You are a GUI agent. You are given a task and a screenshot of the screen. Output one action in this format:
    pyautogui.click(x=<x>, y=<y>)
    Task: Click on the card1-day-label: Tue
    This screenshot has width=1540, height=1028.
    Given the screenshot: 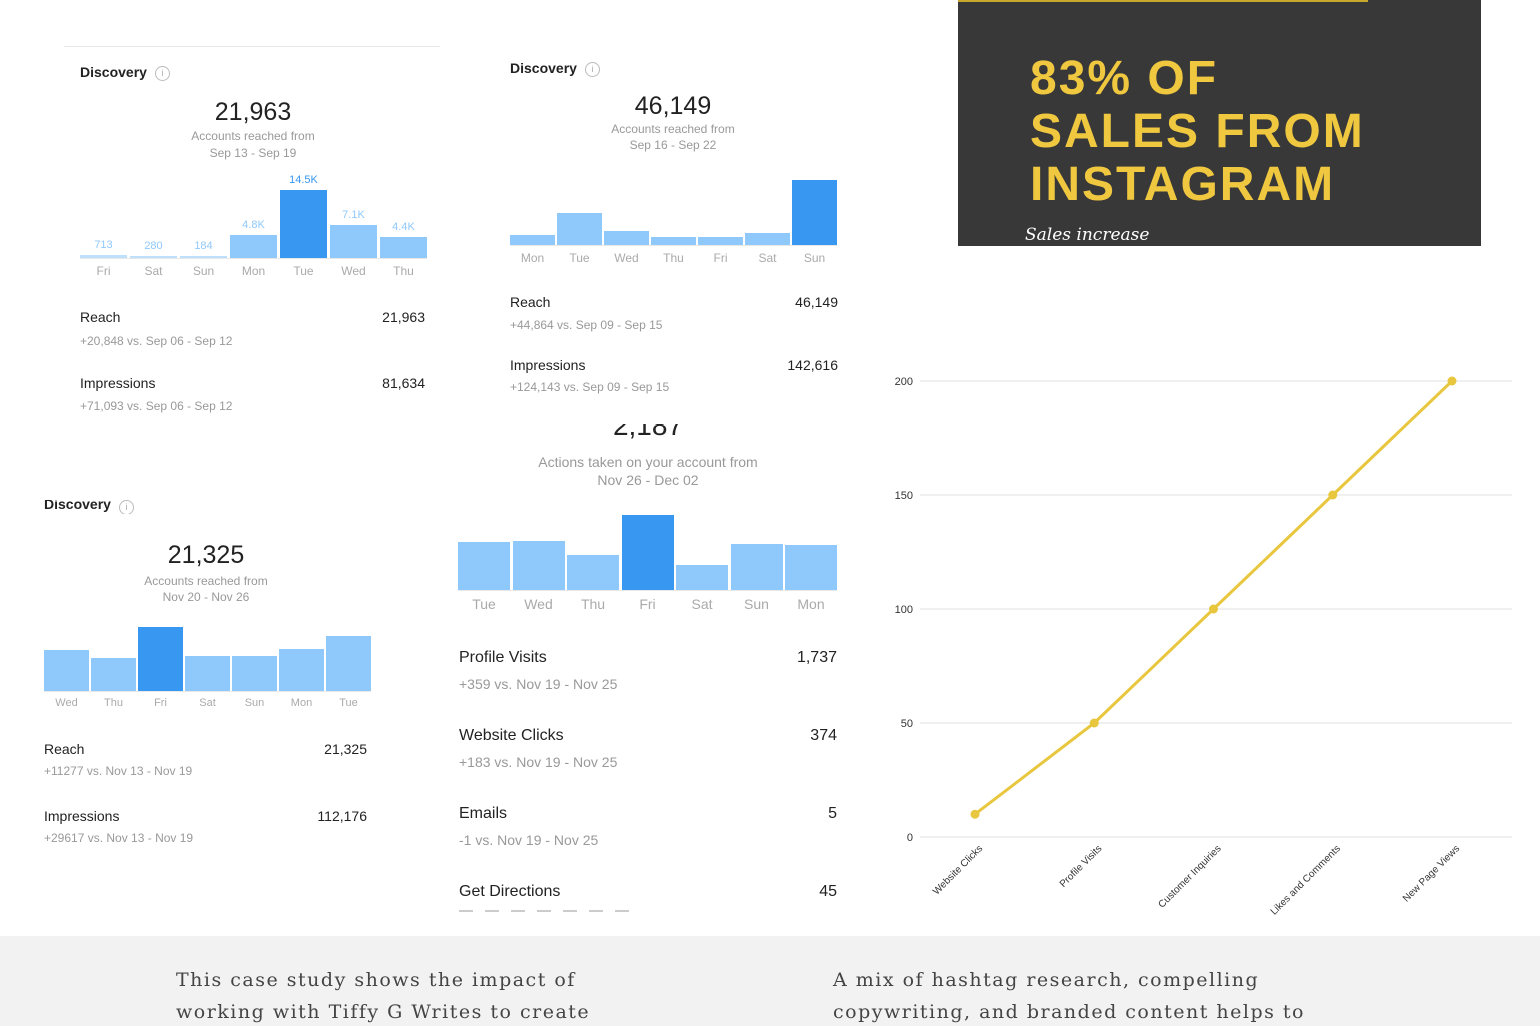 What is the action you would take?
    pyautogui.click(x=303, y=271)
    